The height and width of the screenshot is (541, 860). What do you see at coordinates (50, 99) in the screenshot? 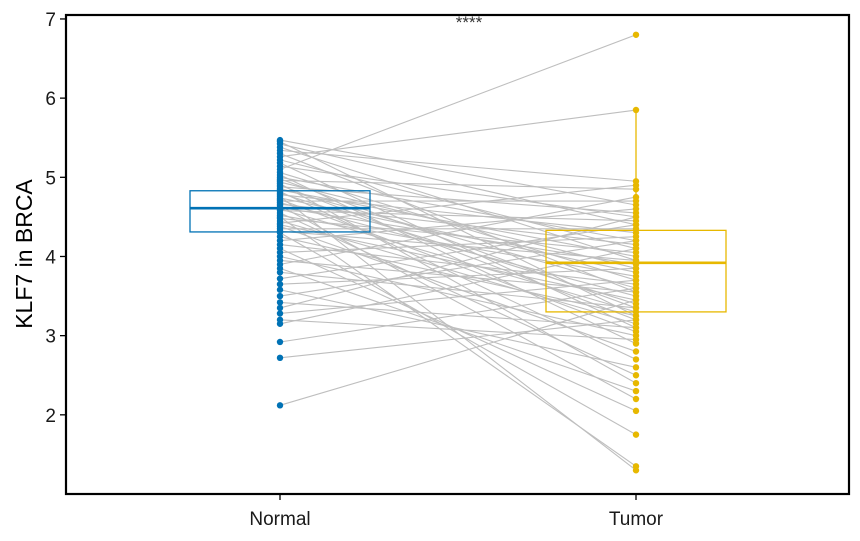
I see `y-tick-label-6: 6` at bounding box center [50, 99].